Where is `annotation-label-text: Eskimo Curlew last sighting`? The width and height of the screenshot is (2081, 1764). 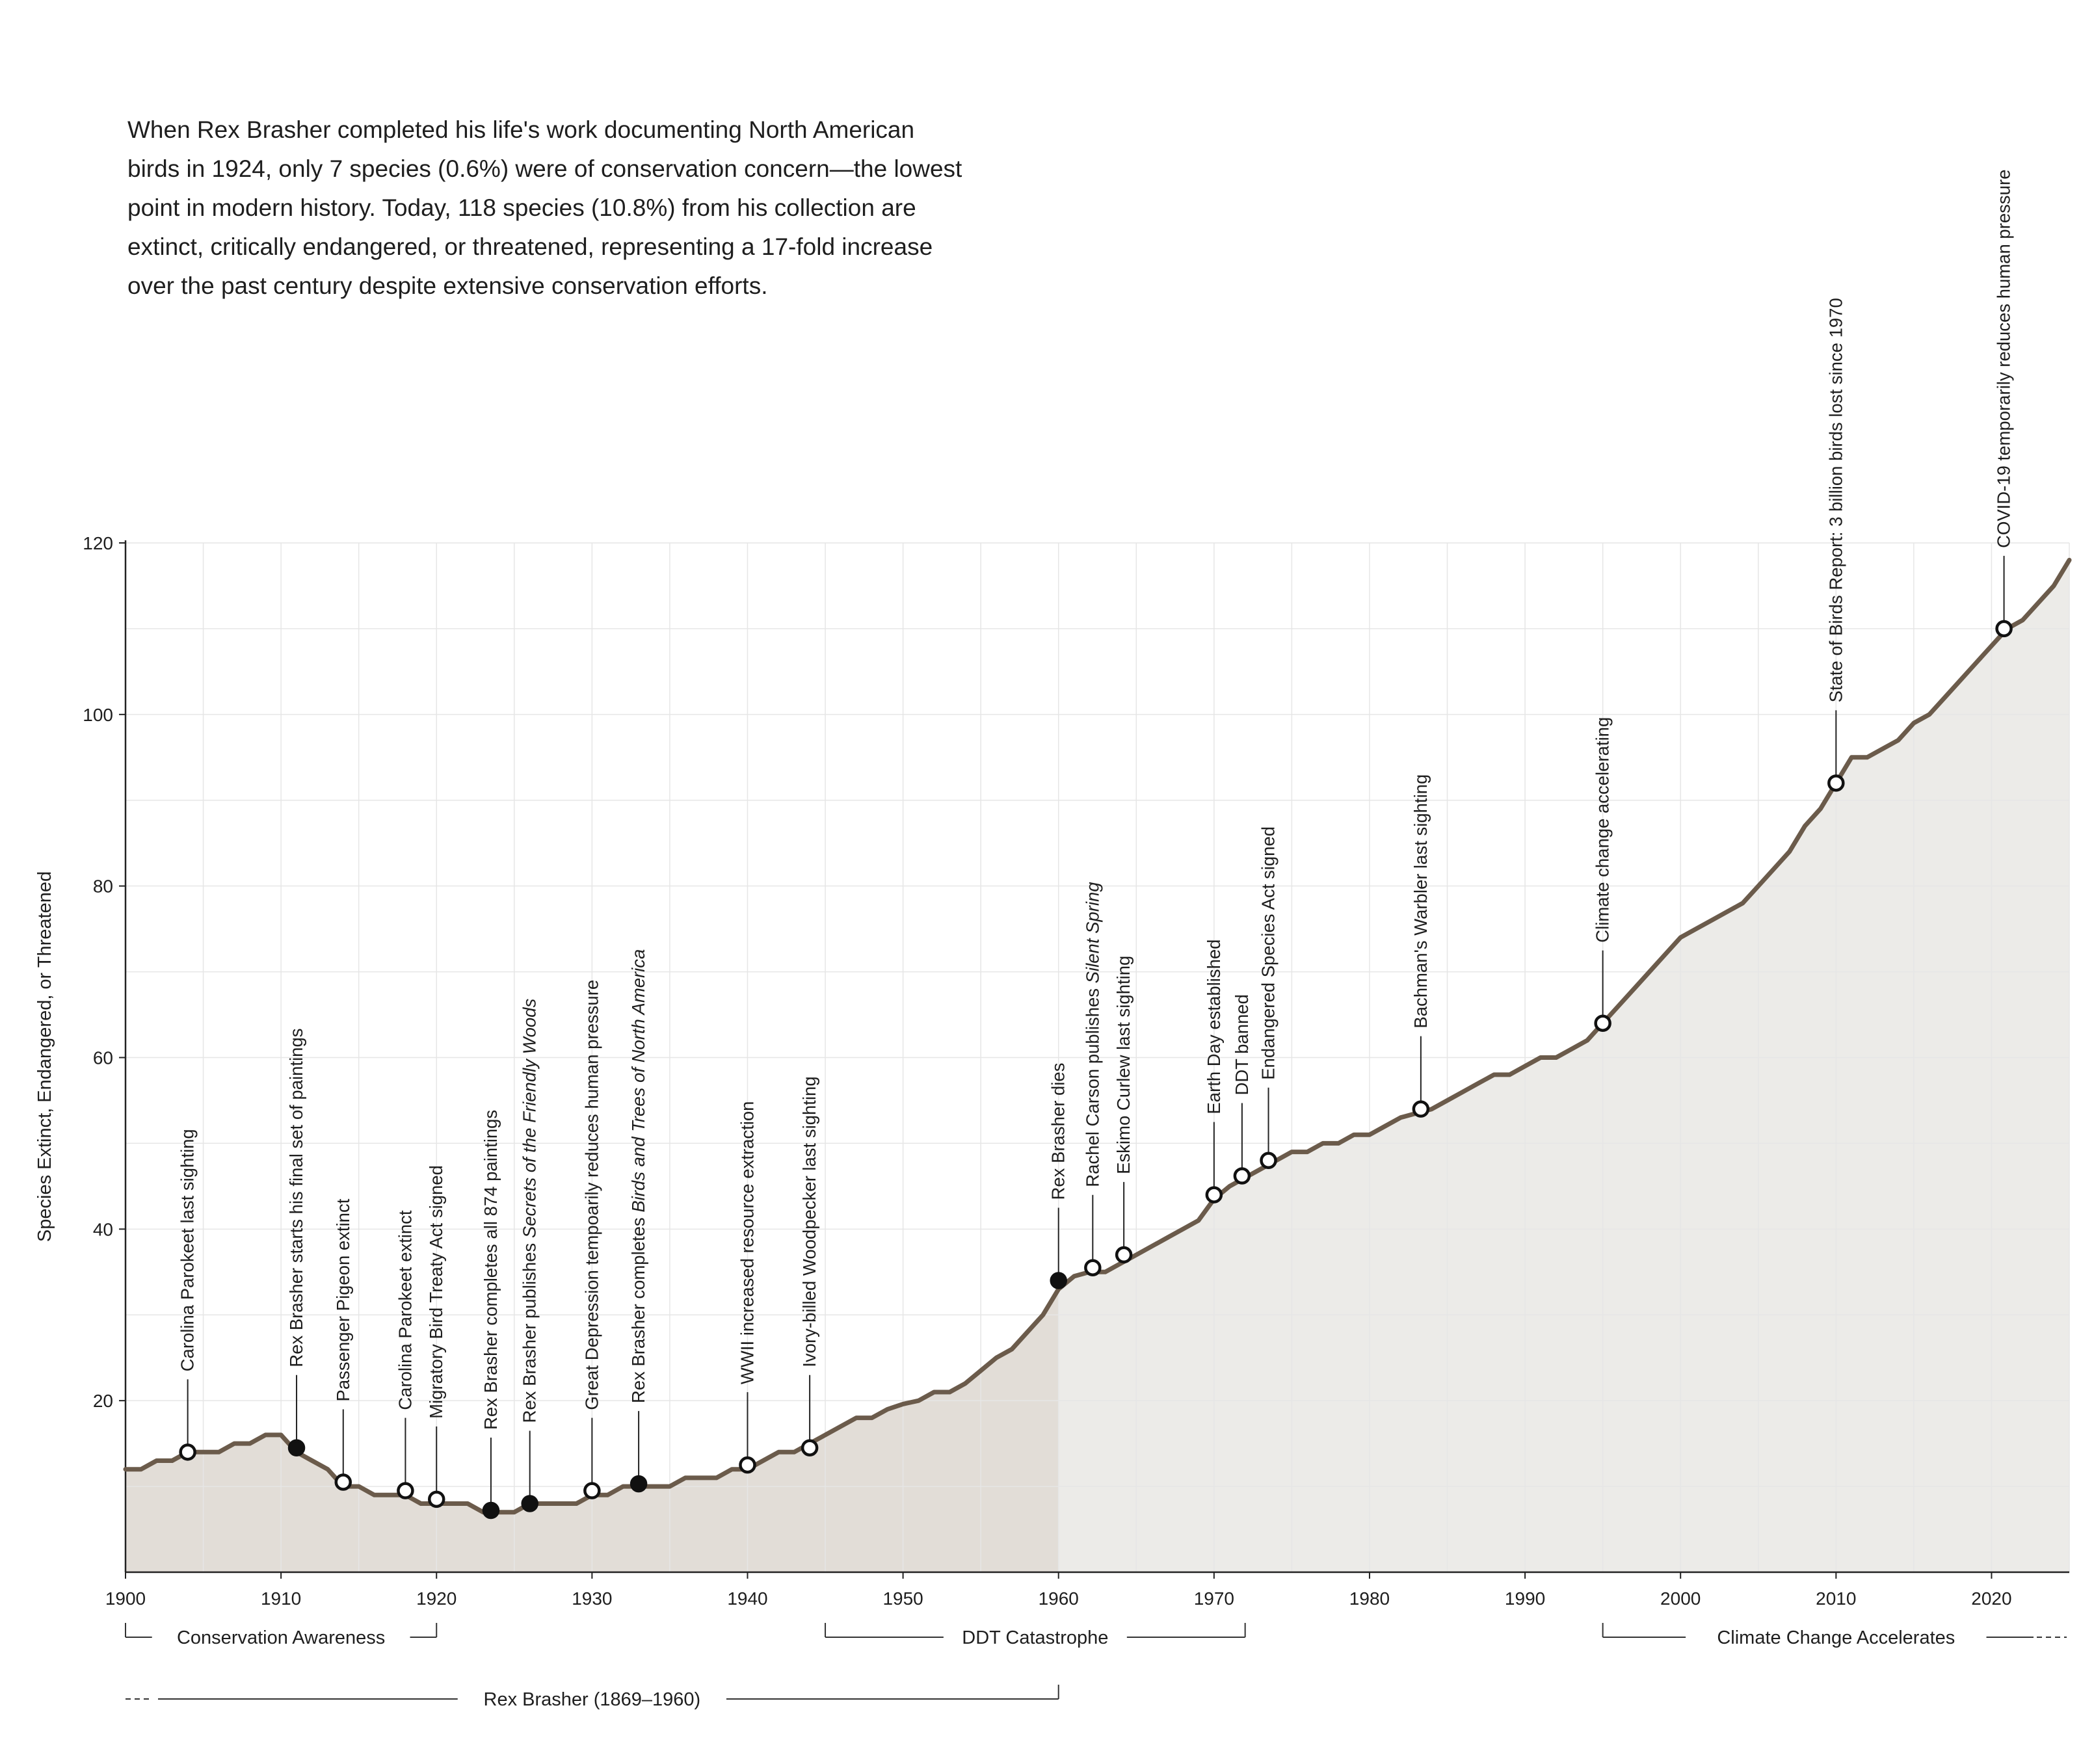 annotation-label-text: Eskimo Curlew last sighting is located at coordinates (1123, 1065).